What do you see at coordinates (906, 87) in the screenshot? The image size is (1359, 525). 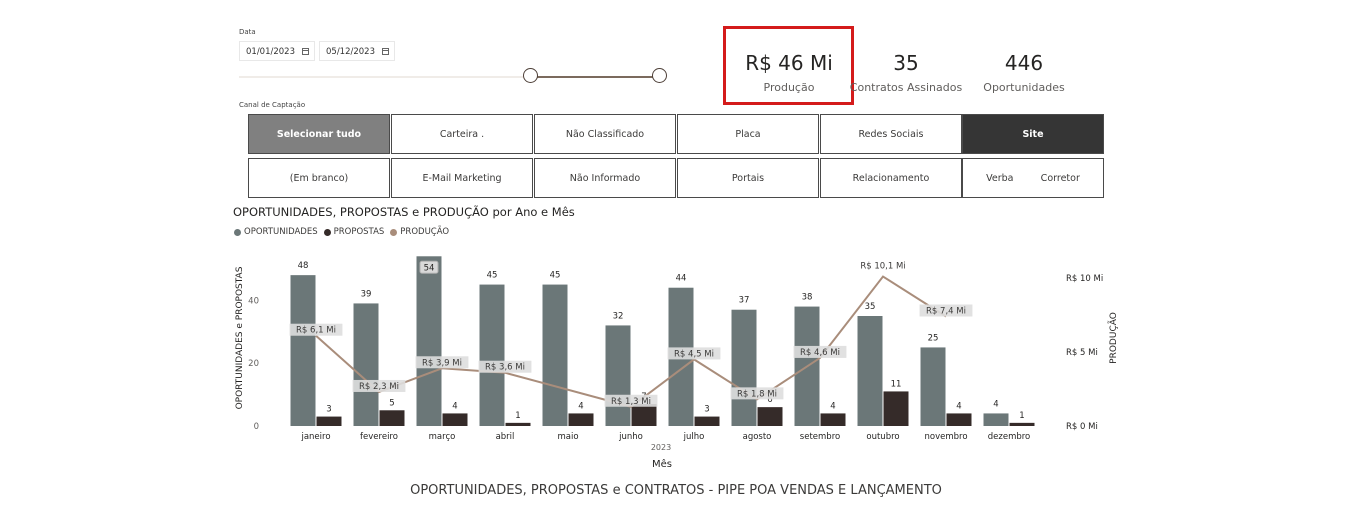 I see `kpi-label: Contratos Assinados` at bounding box center [906, 87].